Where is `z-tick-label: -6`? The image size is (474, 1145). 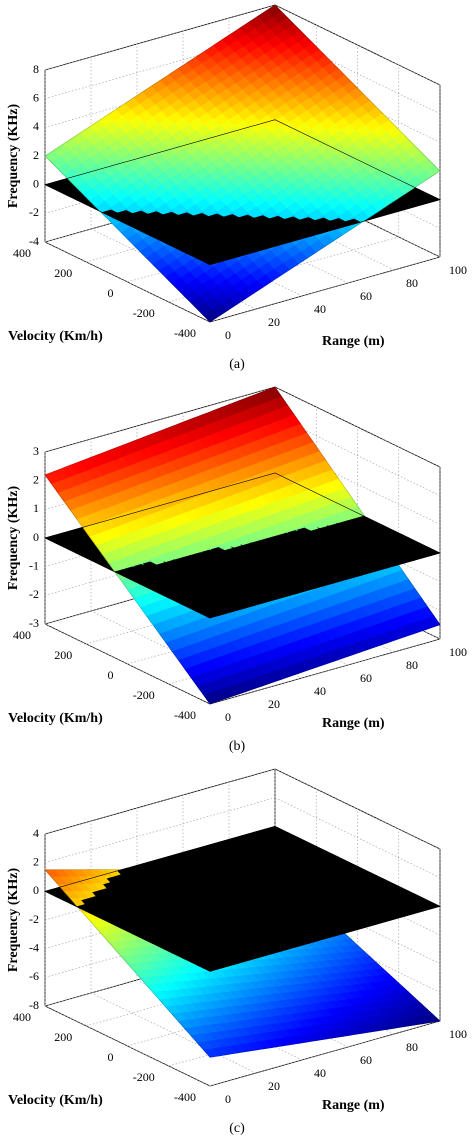 z-tick-label: -6 is located at coordinates (34, 976).